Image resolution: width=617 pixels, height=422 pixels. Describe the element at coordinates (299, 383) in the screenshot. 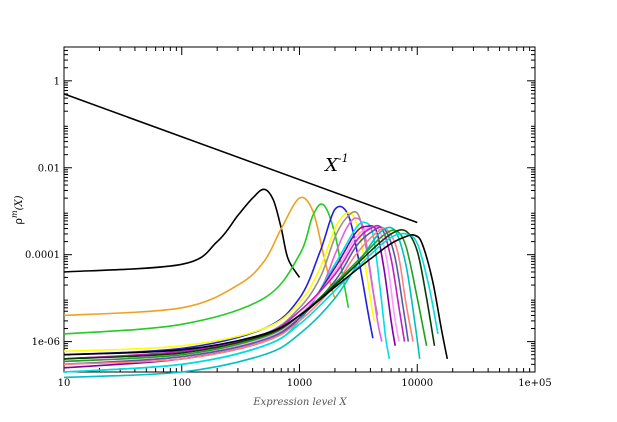

I see `x-tick-label: 1000` at that location.